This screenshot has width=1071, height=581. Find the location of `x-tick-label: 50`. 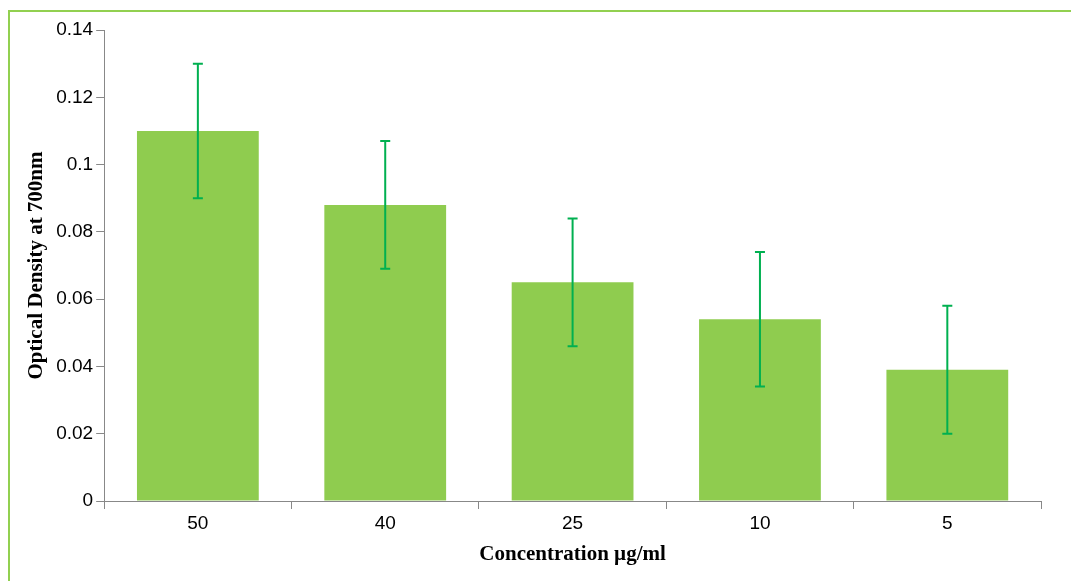

x-tick-label: 50 is located at coordinates (198, 522).